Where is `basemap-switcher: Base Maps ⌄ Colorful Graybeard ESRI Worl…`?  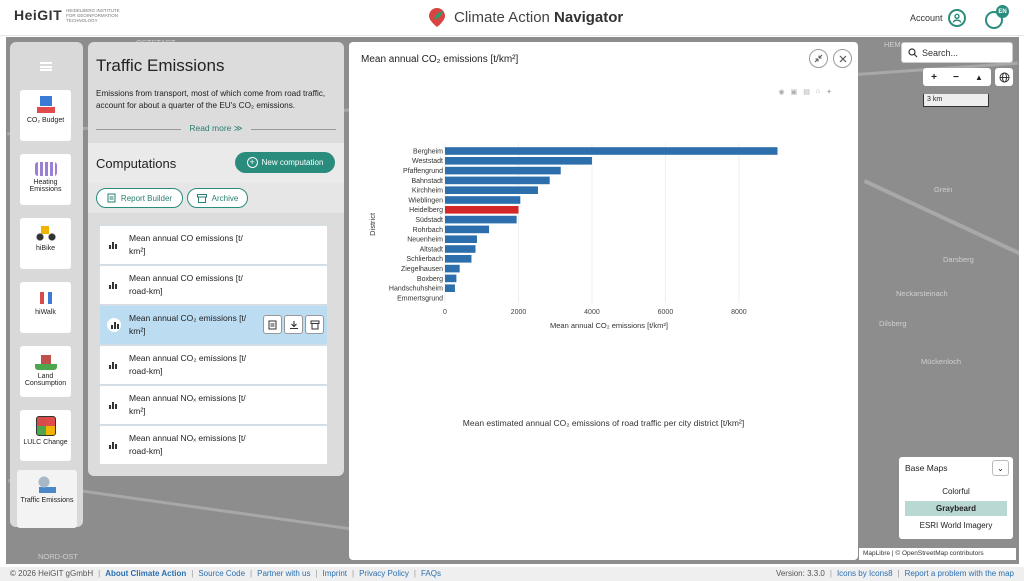
basemap-switcher: Base Maps ⌄ Colorful Graybeard ESRI Worl… is located at coordinates (956, 498).